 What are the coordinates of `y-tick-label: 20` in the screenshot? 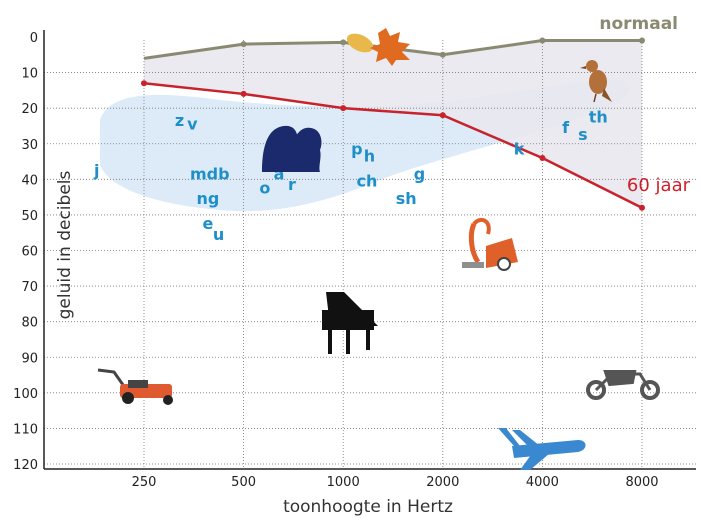 It's located at (29, 109).